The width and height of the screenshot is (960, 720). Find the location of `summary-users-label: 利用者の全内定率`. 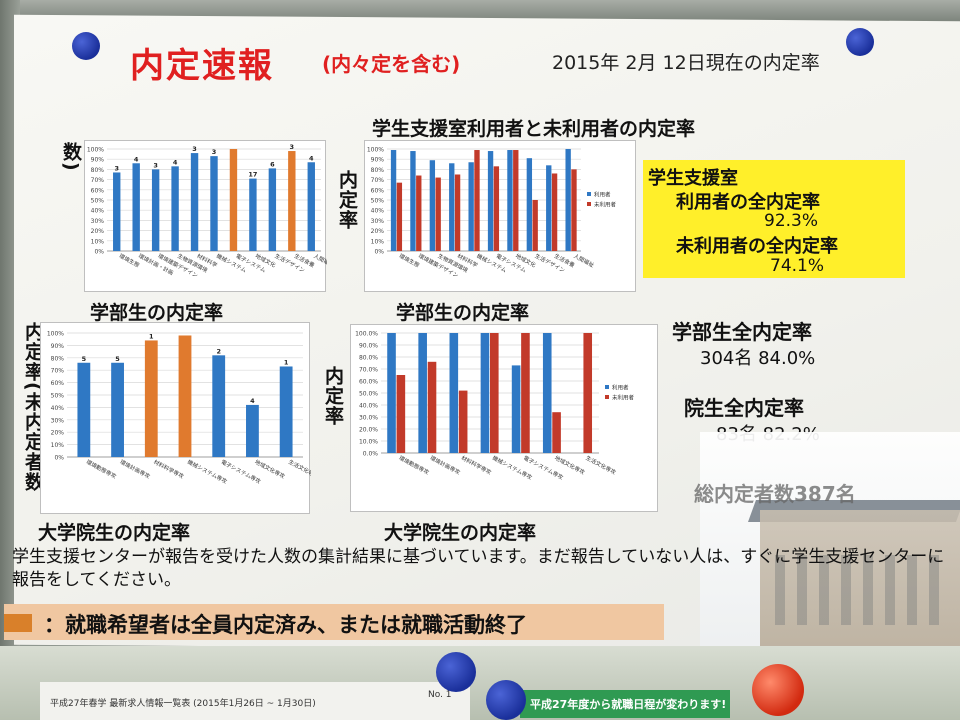

summary-users-label: 利用者の全内定率 is located at coordinates (748, 202).